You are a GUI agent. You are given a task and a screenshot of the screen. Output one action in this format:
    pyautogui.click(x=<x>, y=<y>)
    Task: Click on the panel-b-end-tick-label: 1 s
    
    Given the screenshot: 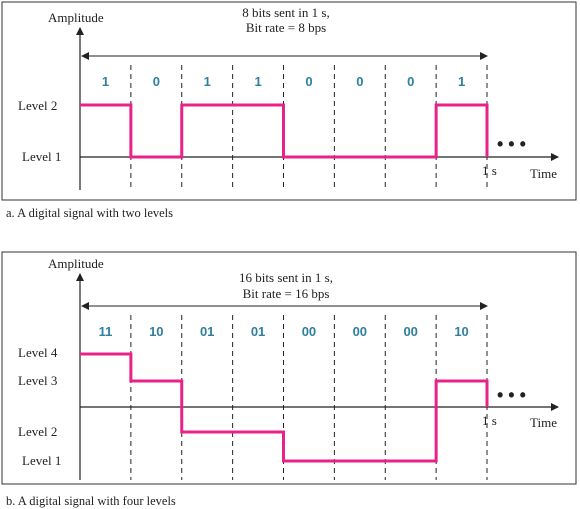 What is the action you would take?
    pyautogui.click(x=489, y=420)
    